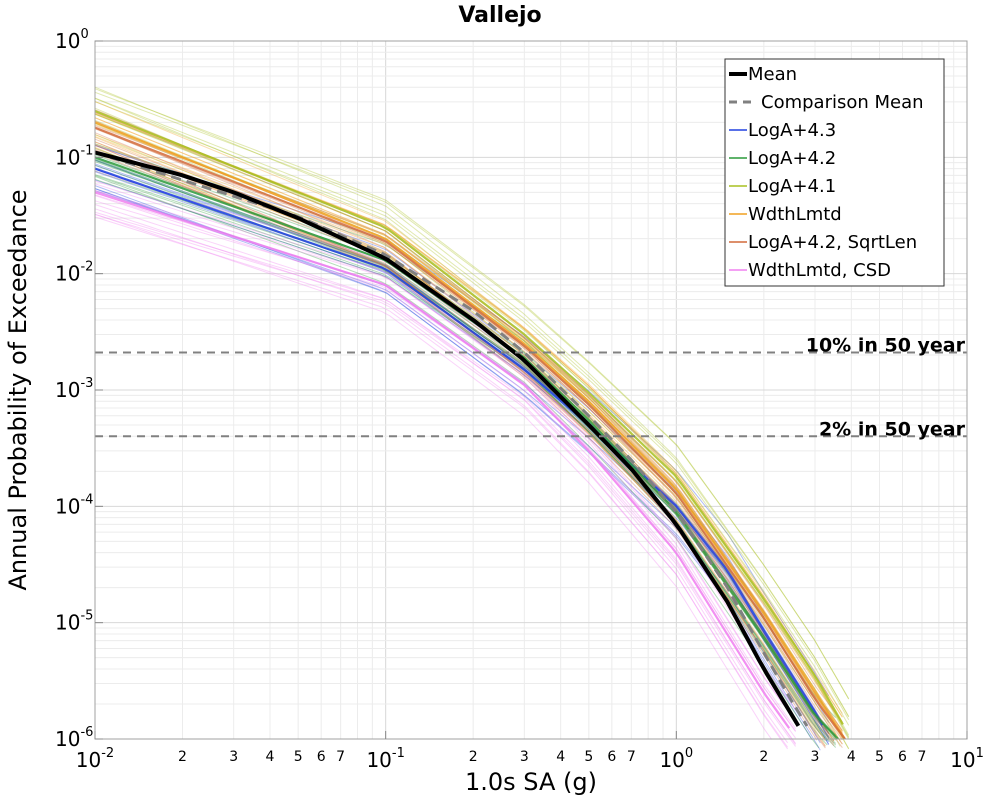 The image size is (1000, 800). Describe the element at coordinates (95, 759) in the screenshot. I see `x-tick-label: 10⁻²` at that location.